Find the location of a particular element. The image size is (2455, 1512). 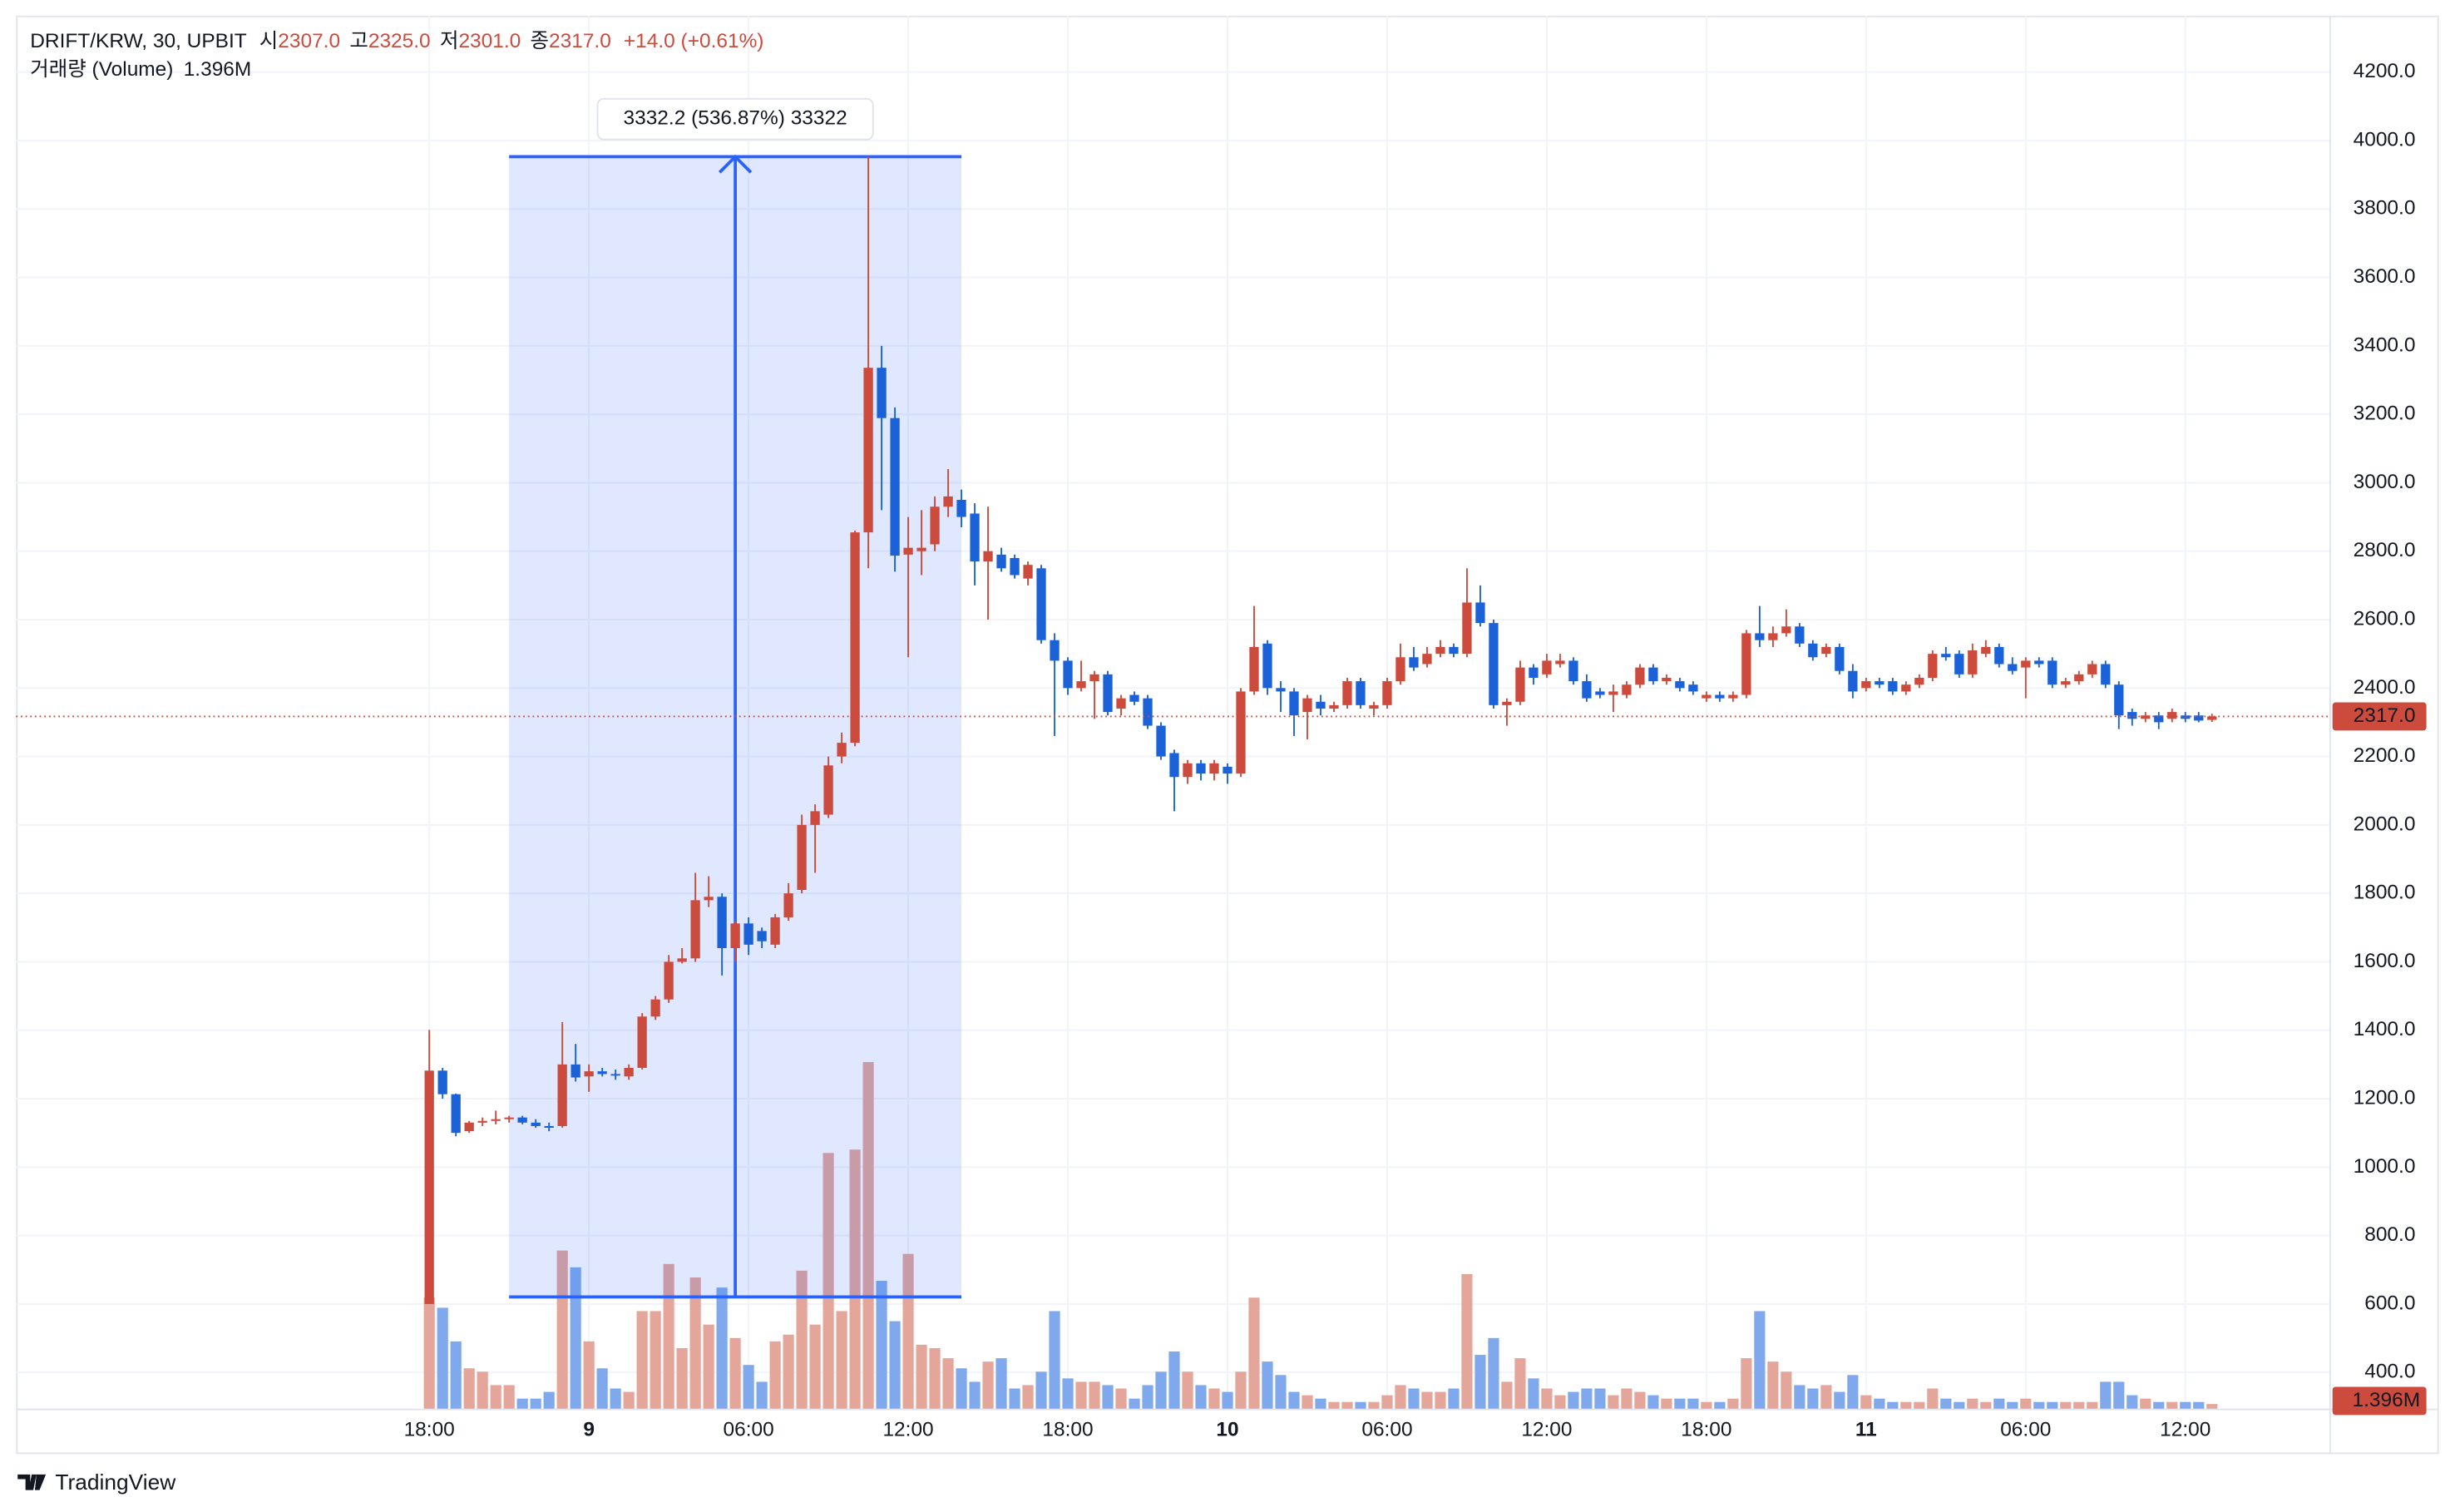

measure-tool is located at coordinates (735, 726).